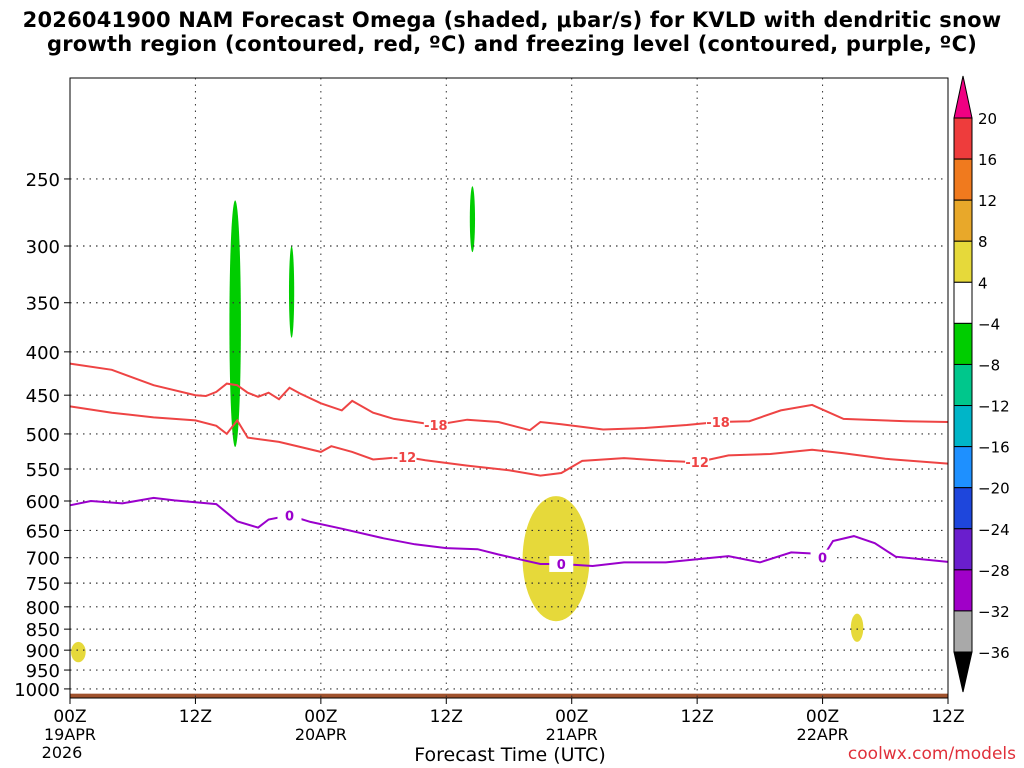 The image size is (1024, 768). Describe the element at coordinates (70, 734) in the screenshot. I see `x-tick-date-0: 19APR` at that location.